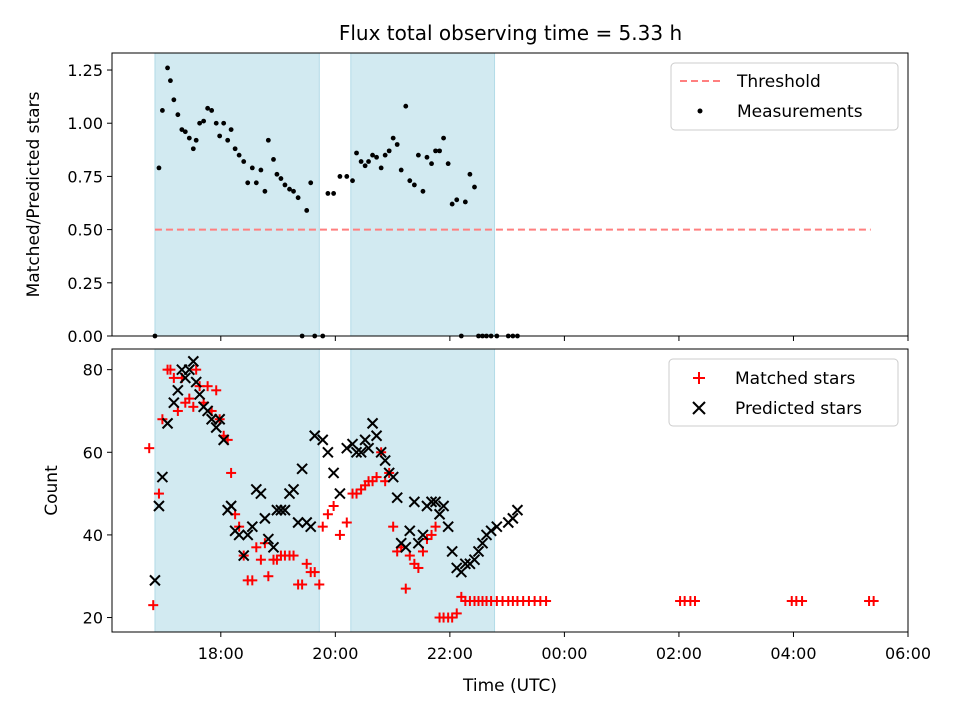 The height and width of the screenshot is (720, 960). I want to click on x-tick-label: 20:00, so click(335, 653).